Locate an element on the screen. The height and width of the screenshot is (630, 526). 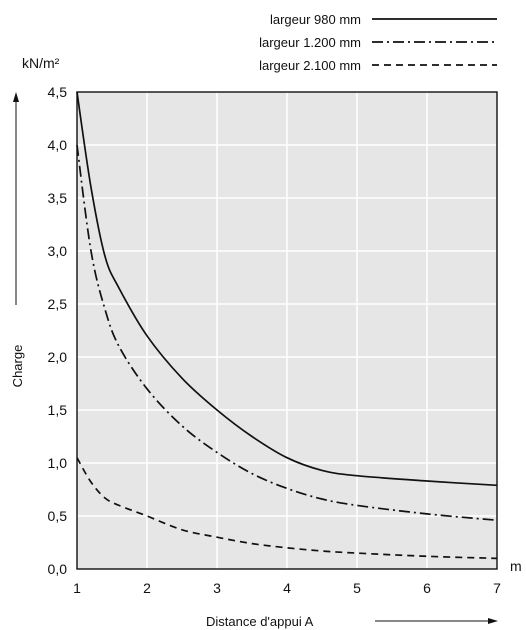
x-tick-label: 6 is located at coordinates (427, 588).